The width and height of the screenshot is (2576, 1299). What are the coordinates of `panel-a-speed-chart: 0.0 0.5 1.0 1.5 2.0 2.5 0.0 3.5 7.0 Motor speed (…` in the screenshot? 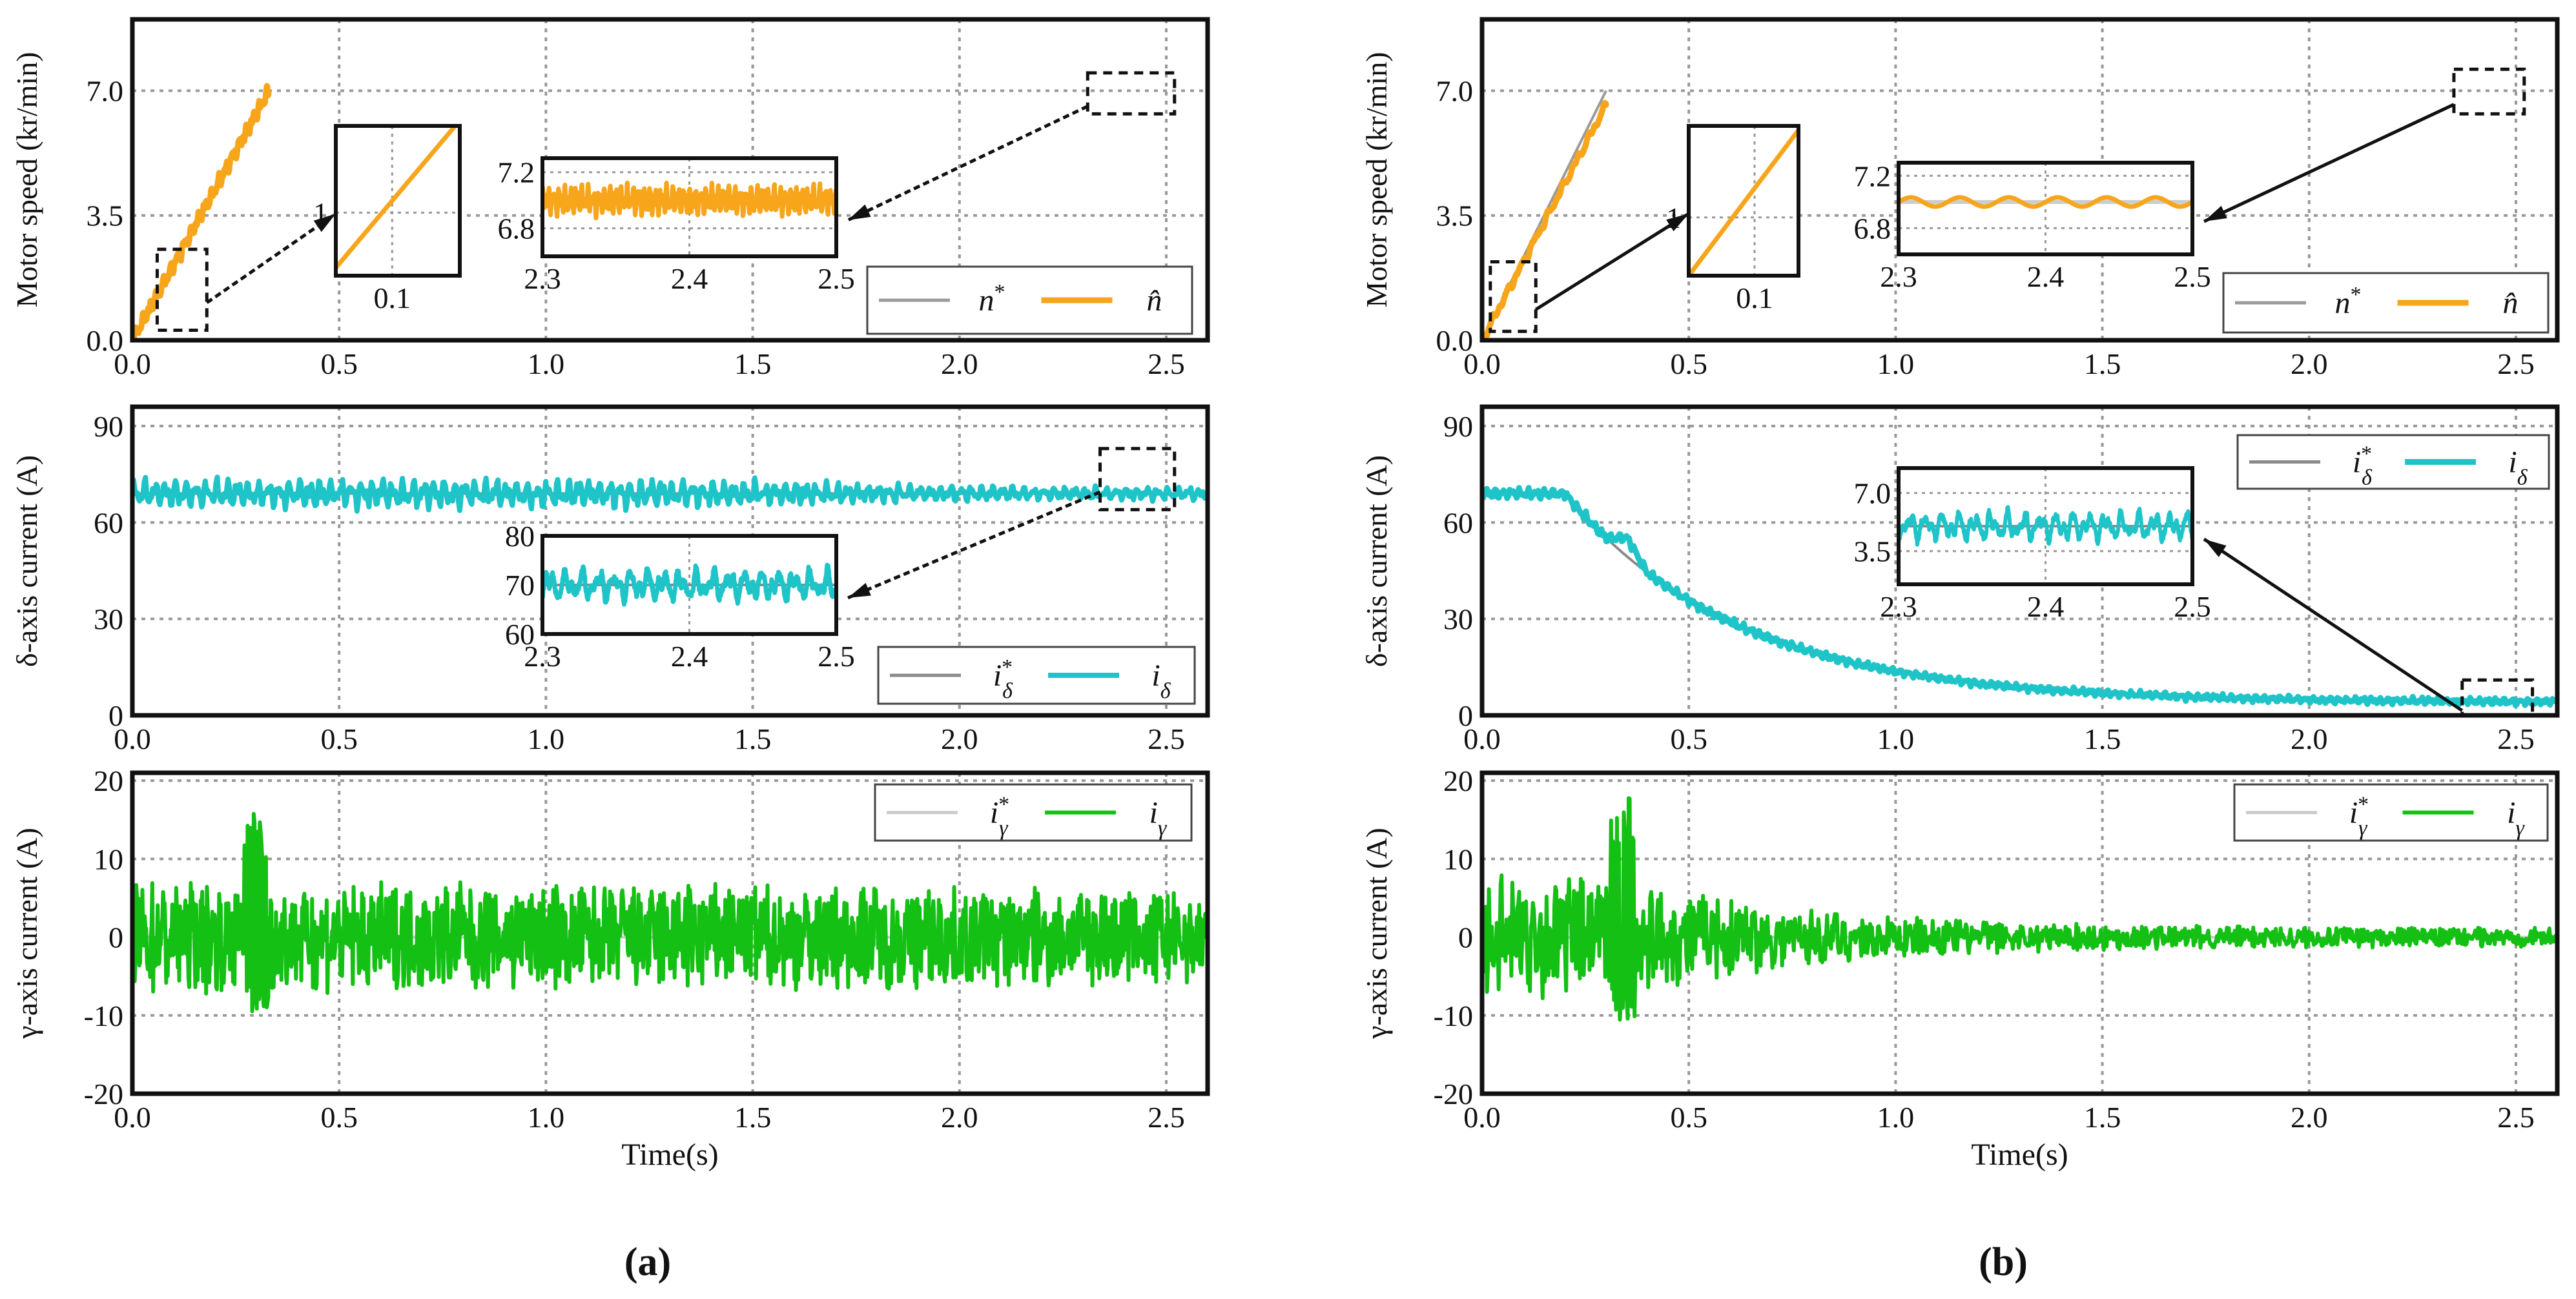 It's located at (610, 199).